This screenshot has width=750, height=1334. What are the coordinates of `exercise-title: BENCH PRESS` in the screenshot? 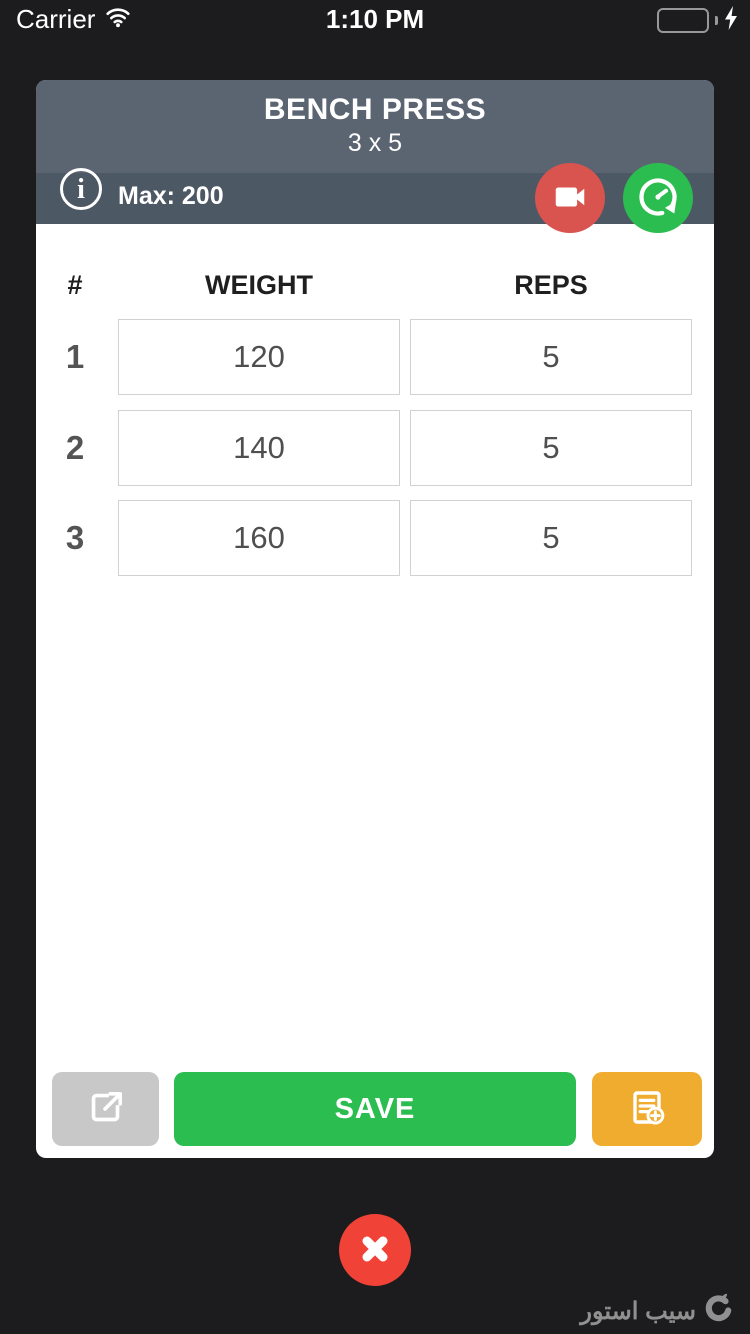 It's located at (375, 109).